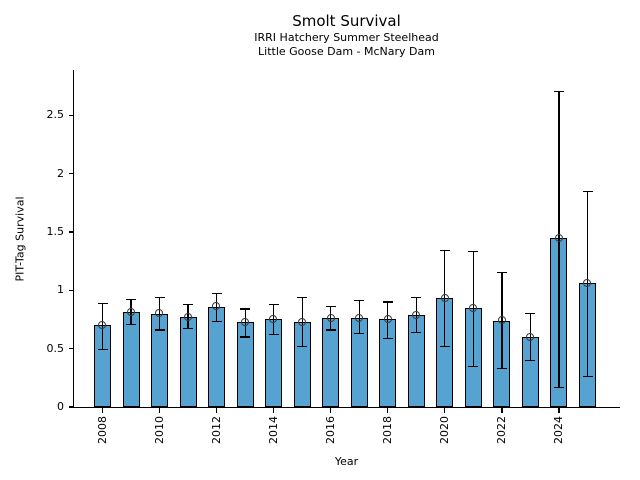 Image resolution: width=640 pixels, height=480 pixels. I want to click on error-cap-top-2023, so click(530, 314).